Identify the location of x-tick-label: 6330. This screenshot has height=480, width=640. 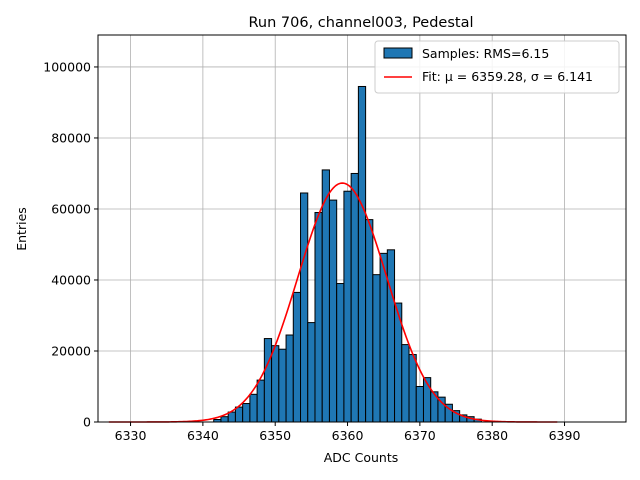
(131, 435).